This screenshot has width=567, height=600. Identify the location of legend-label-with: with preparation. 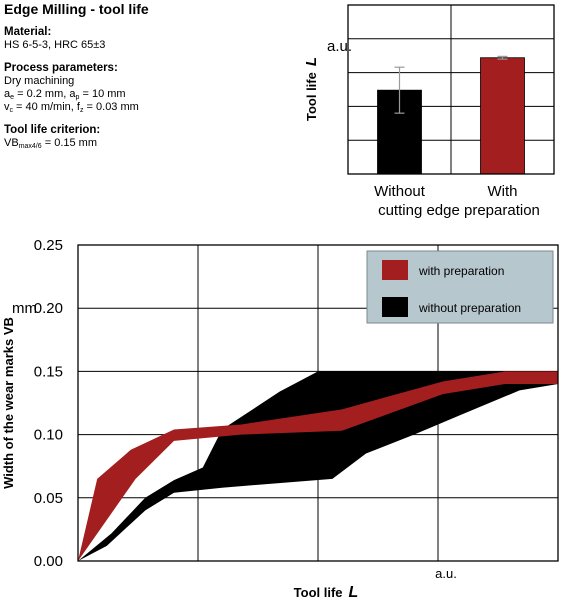
(461, 271).